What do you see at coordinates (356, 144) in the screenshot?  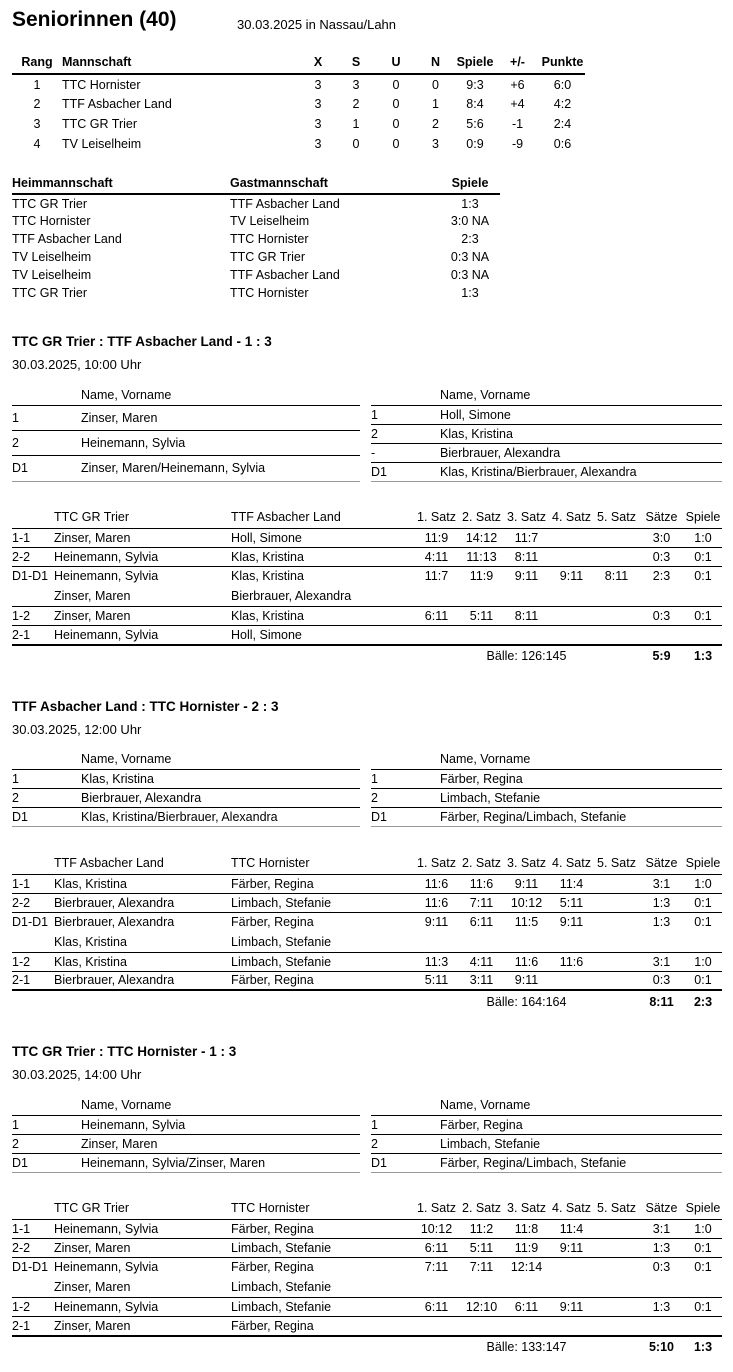 I see `standings-s: 0` at bounding box center [356, 144].